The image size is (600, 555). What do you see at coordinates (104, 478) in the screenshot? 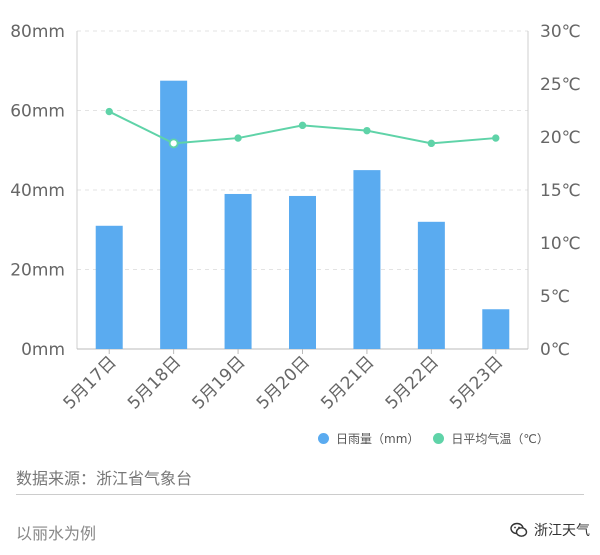
I see `data-source: 数据来源：浙江省气象台` at bounding box center [104, 478].